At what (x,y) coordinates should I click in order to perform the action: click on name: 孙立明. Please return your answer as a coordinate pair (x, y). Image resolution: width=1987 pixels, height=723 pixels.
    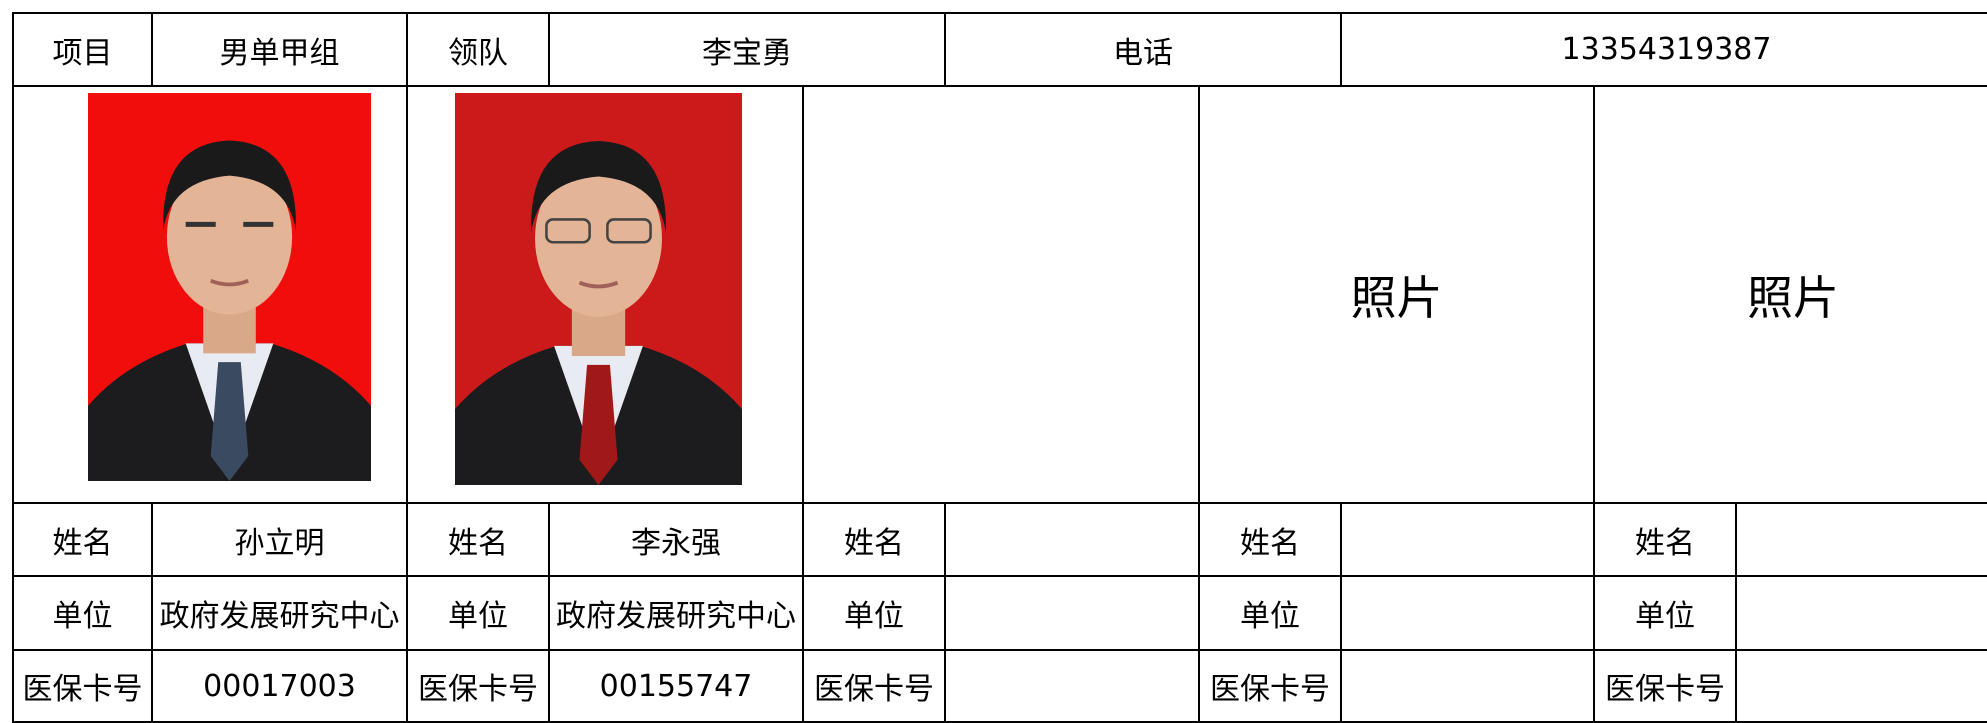
    Looking at the image, I should click on (279, 539).